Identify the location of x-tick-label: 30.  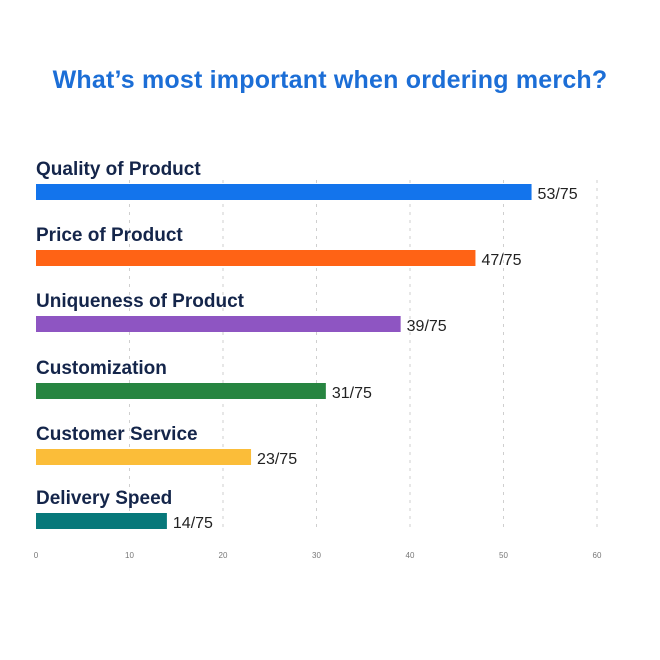
(316, 555).